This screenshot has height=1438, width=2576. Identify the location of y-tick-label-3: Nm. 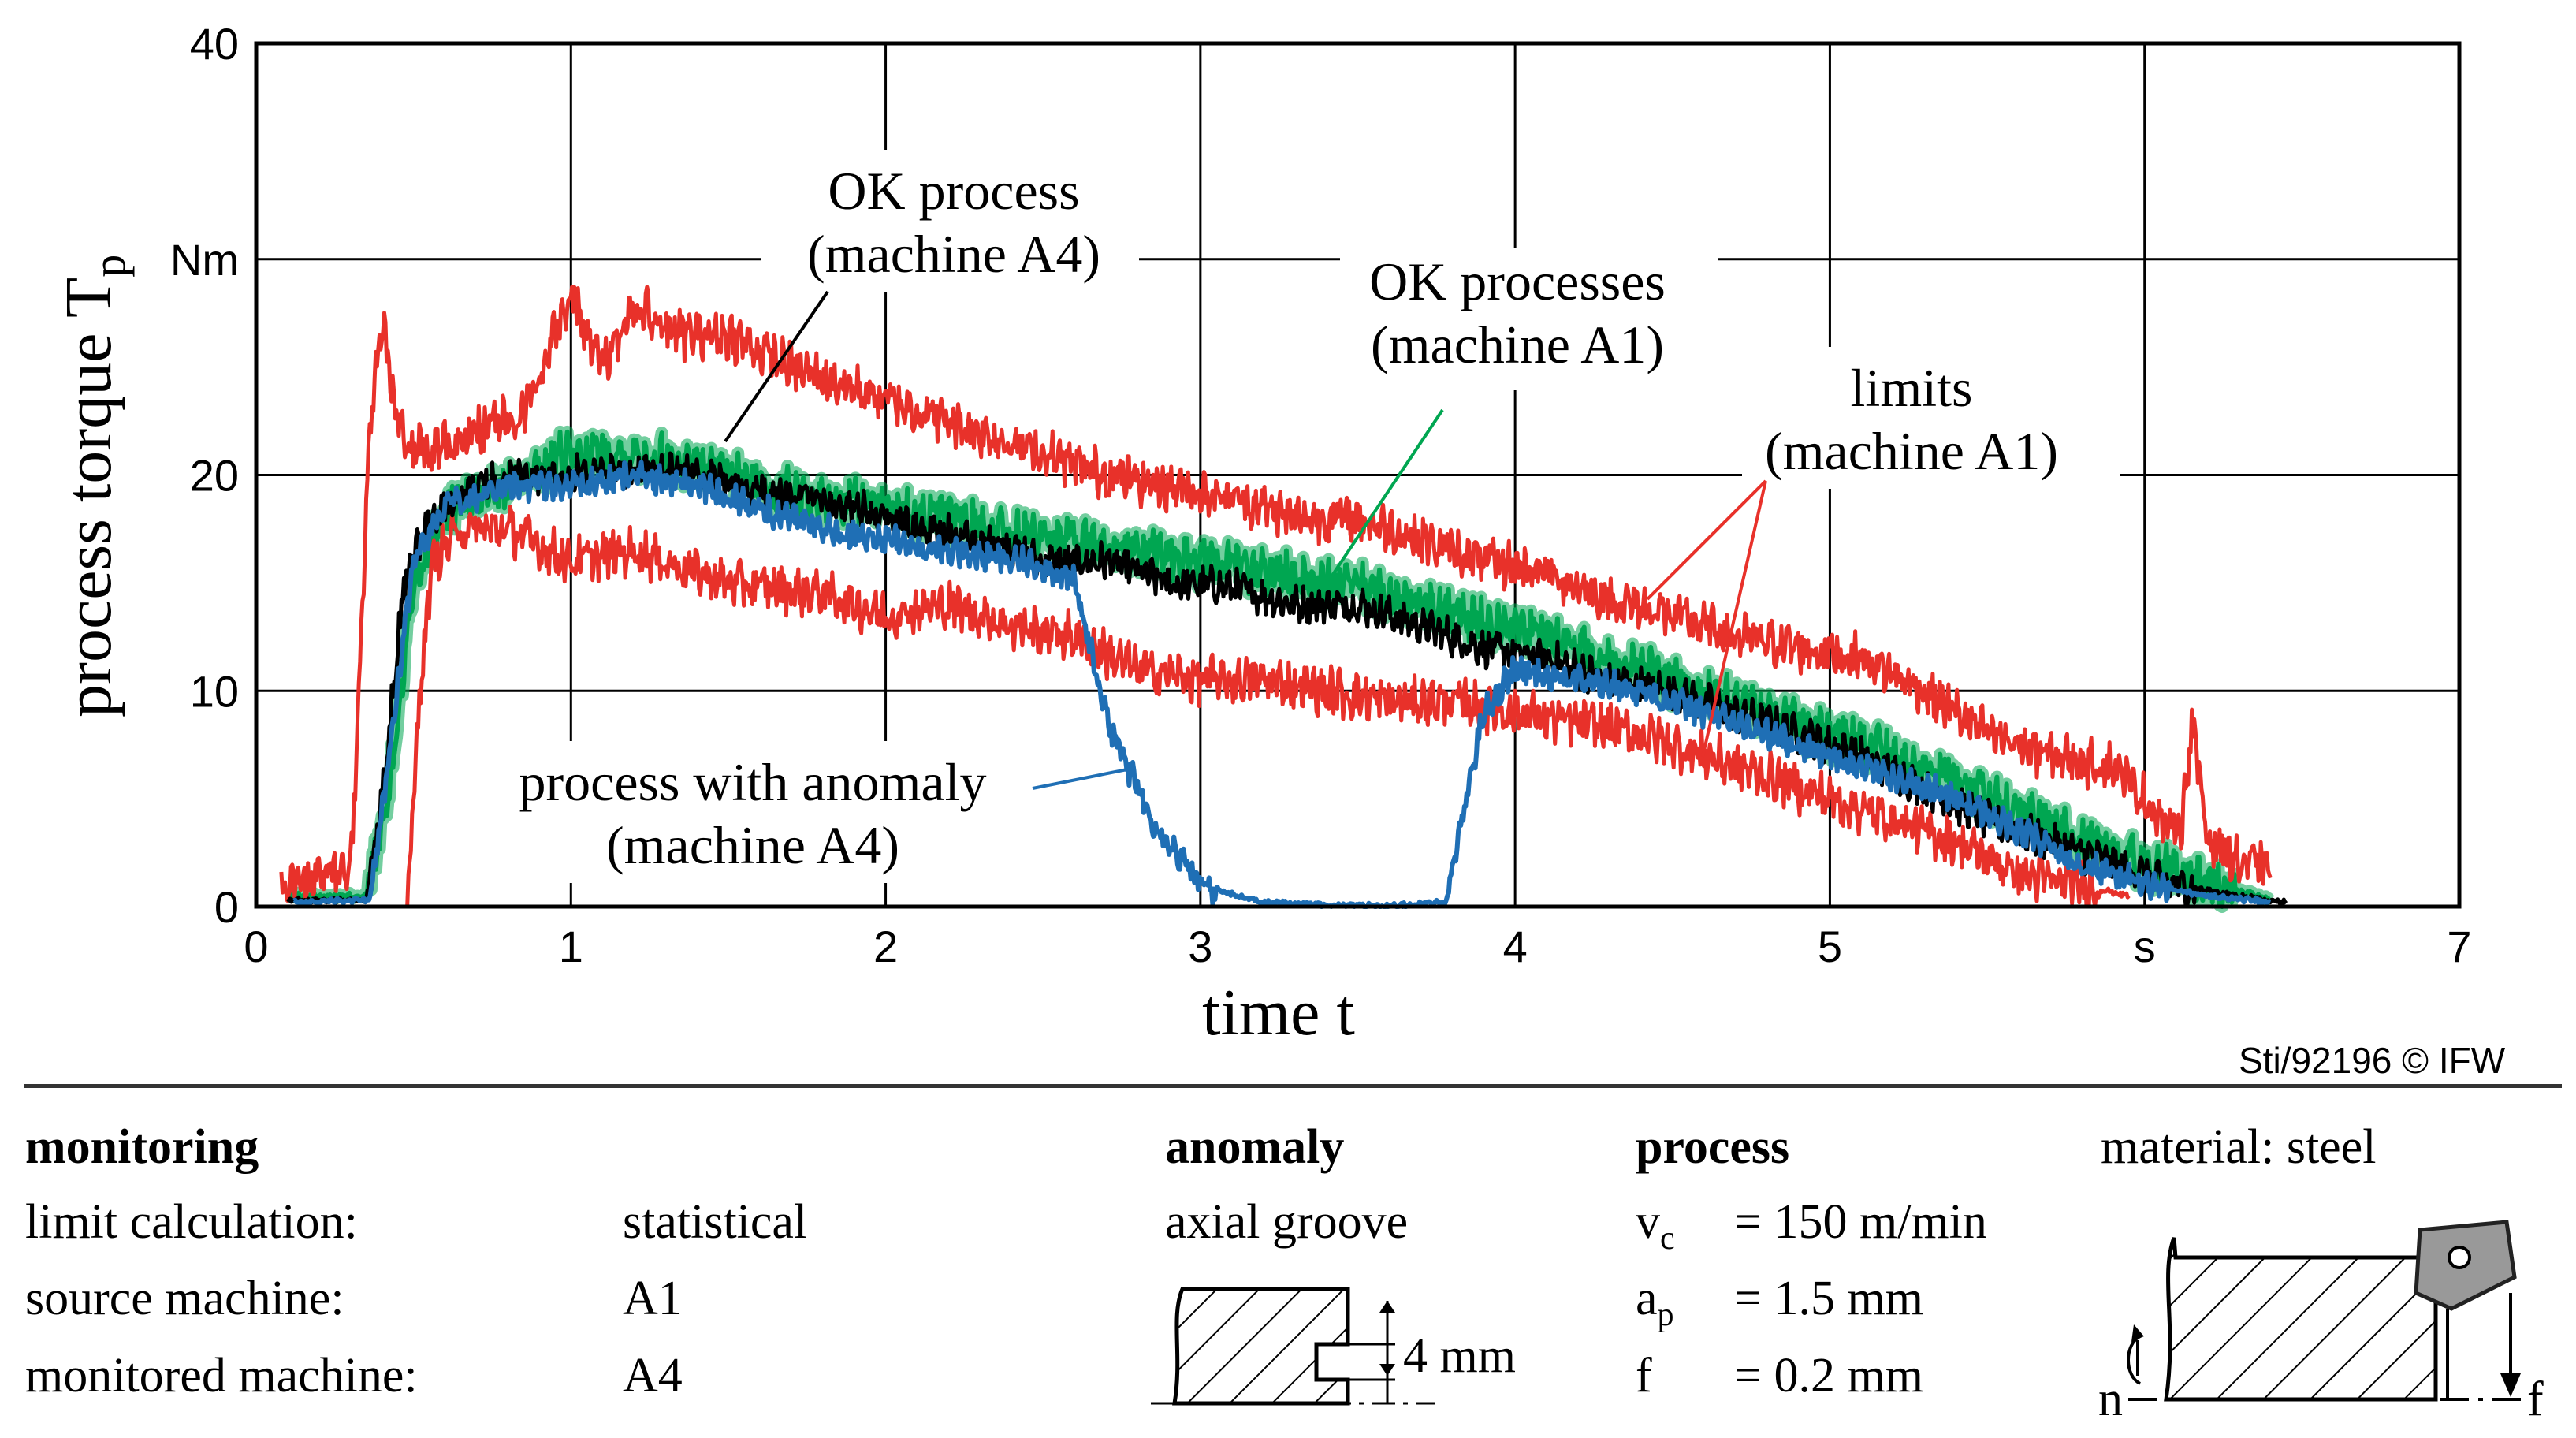
(204, 260).